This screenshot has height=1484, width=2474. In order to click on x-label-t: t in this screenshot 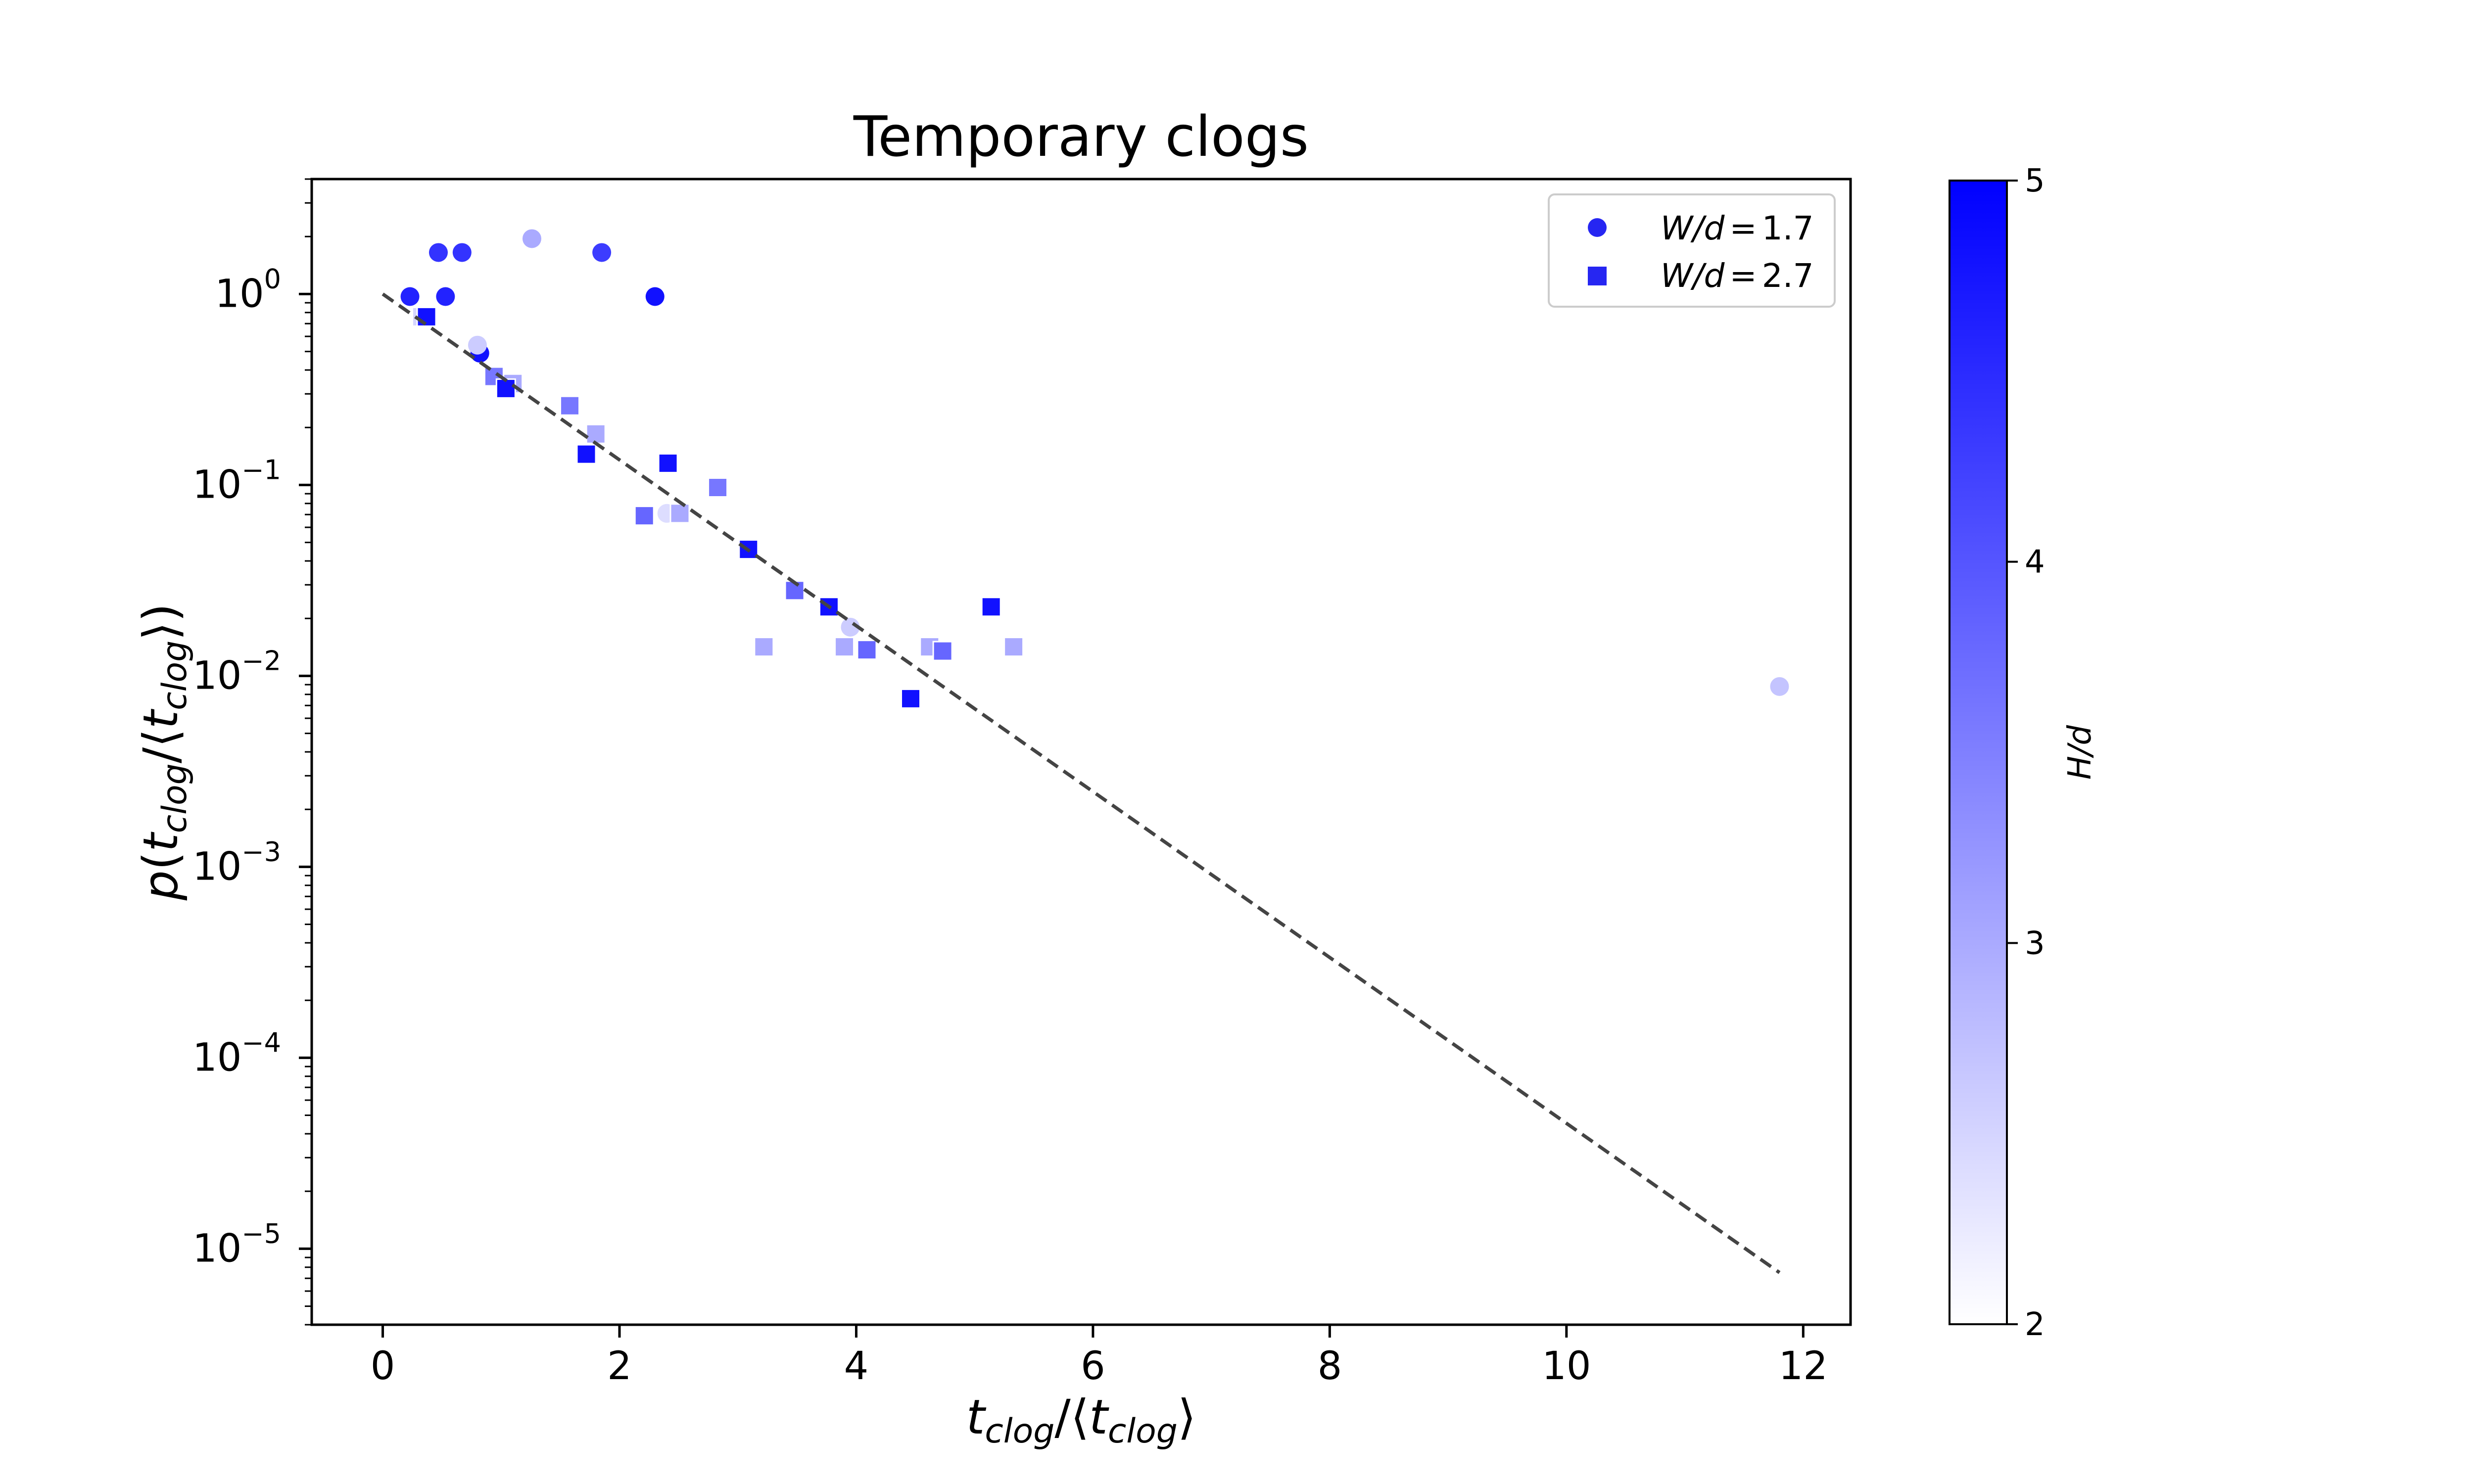, I will do `click(977, 1417)`.